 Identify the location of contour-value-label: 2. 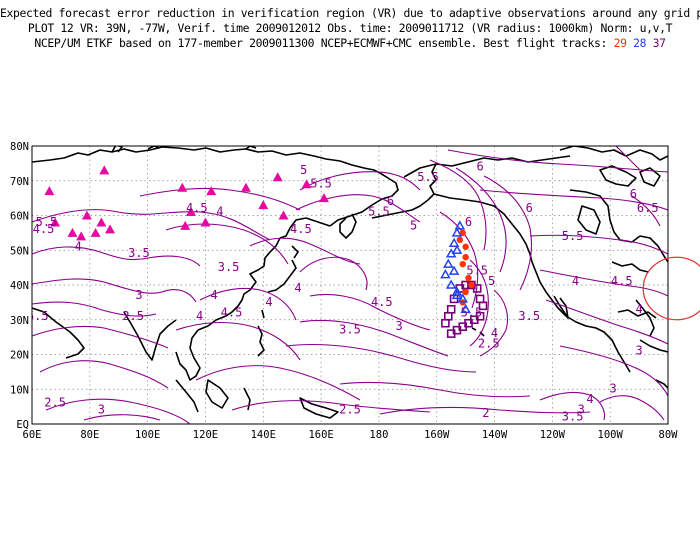
(485, 413).